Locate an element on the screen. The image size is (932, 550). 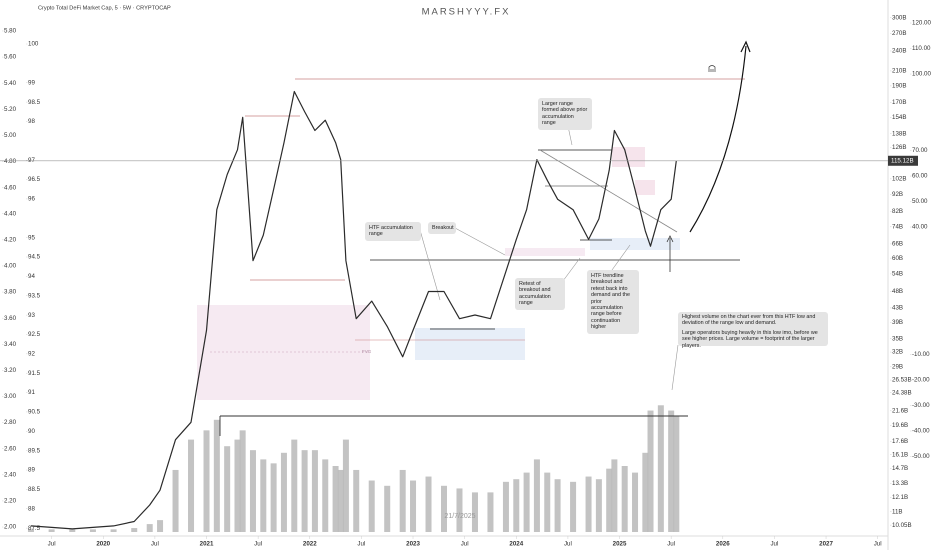
y-tick-label: 102B is located at coordinates (899, 178).